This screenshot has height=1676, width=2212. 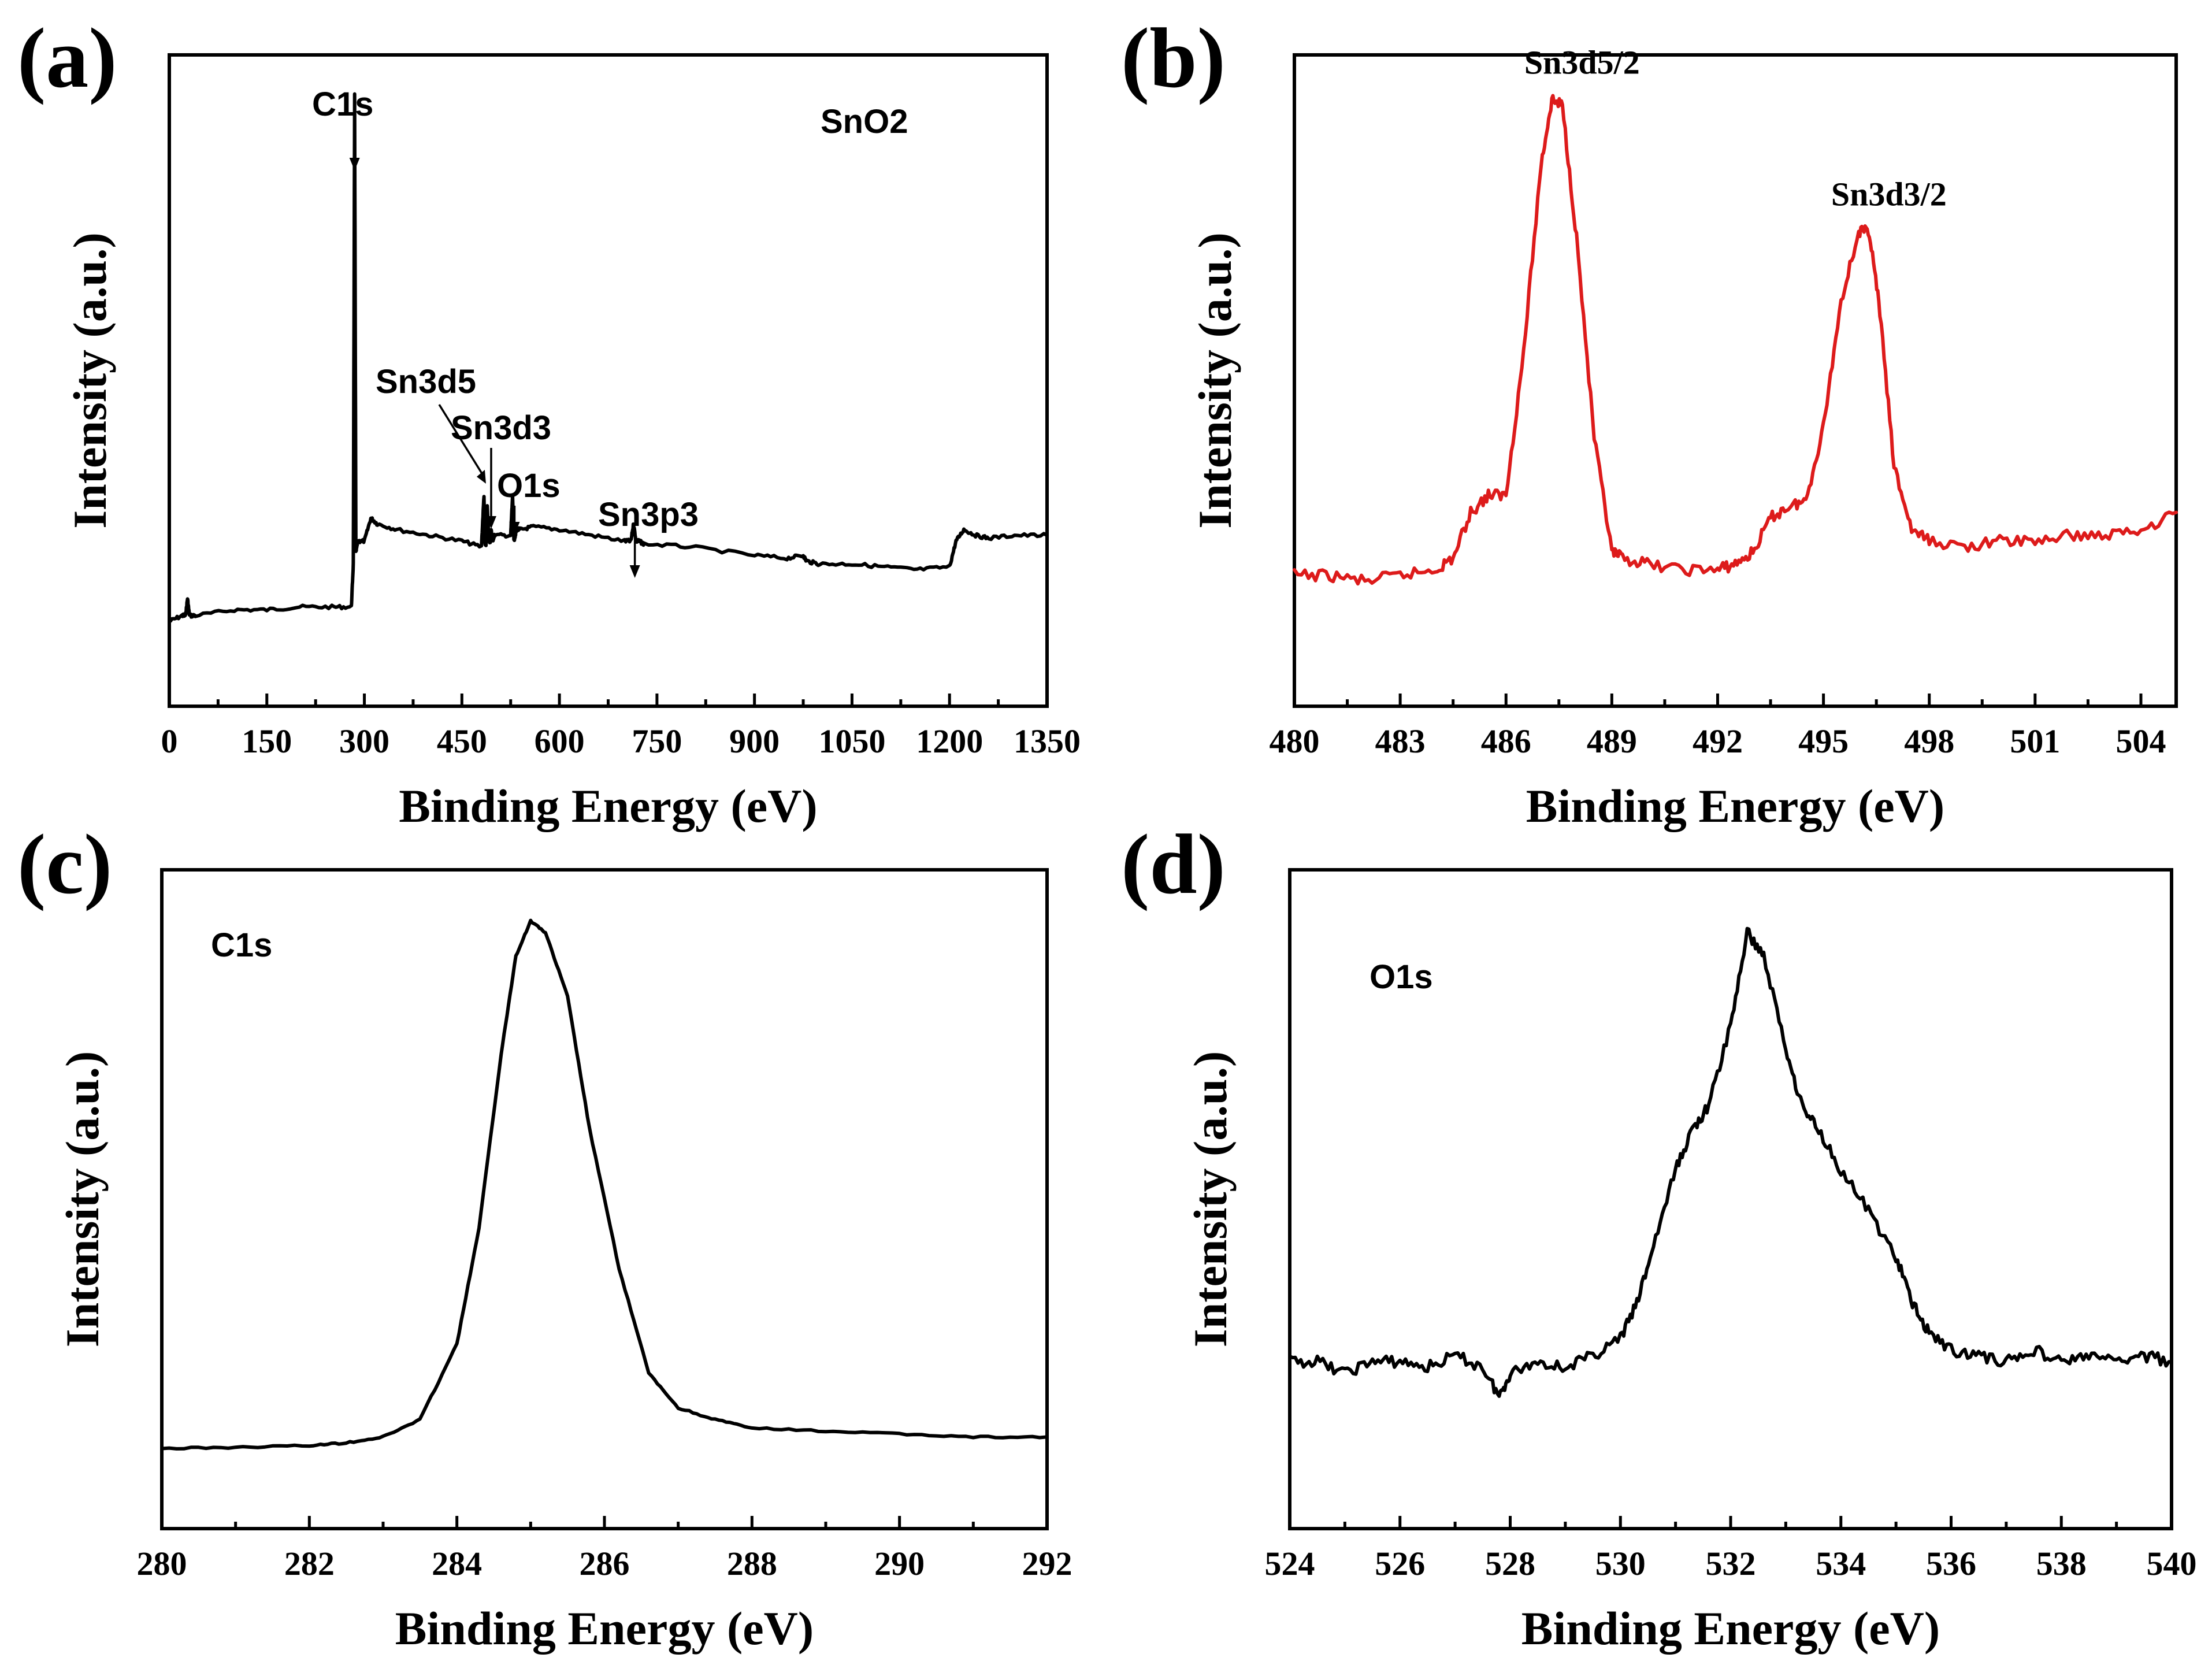 I want to click on x-tick-label: 492, so click(x=1718, y=741).